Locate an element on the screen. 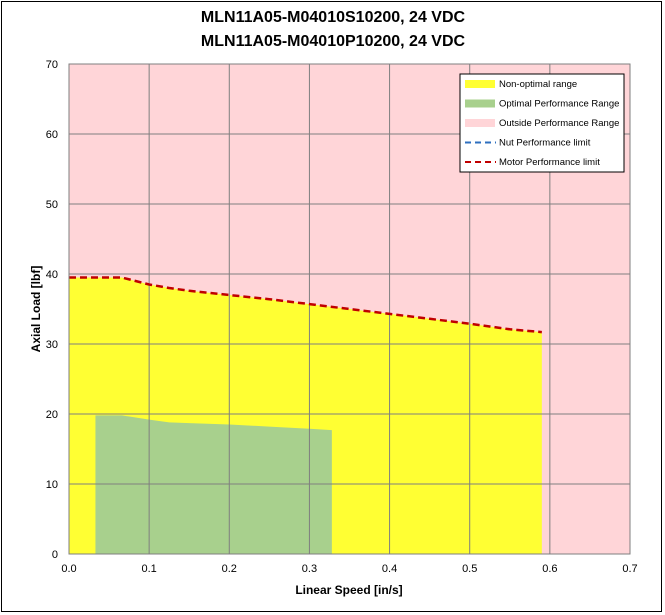  x-tick-label: 0.2 is located at coordinates (229, 569).